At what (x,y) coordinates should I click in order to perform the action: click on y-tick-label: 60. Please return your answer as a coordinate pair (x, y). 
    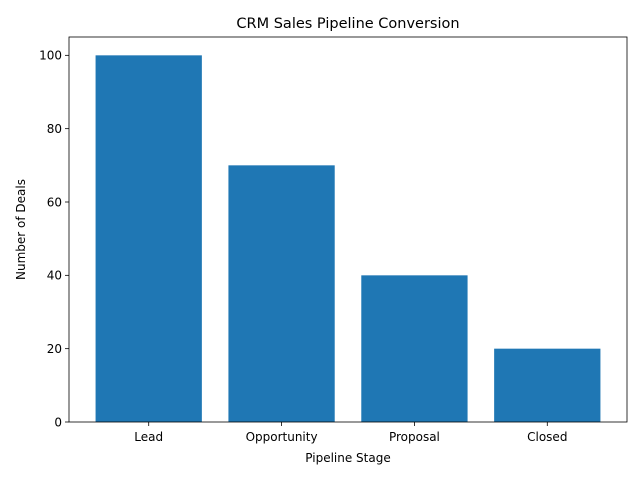
    Looking at the image, I should click on (54, 202).